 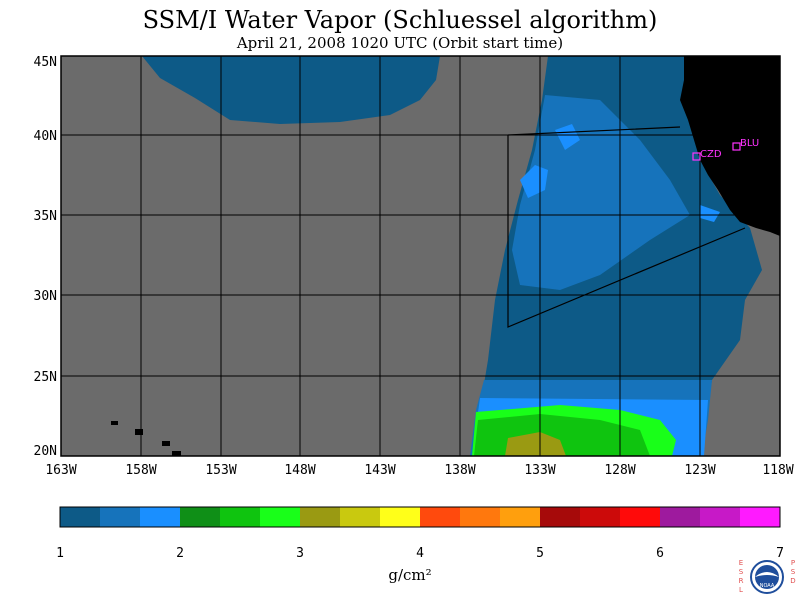 I want to click on swath-band-yellowish, so click(x=535, y=444).